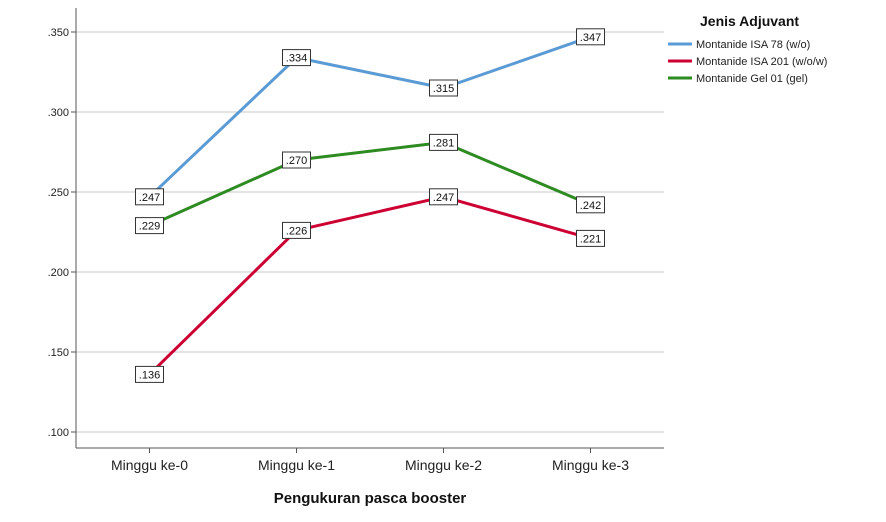 Image resolution: width=886 pixels, height=522 pixels. I want to click on x-tick-label: Minggu ke-1, so click(296, 465).